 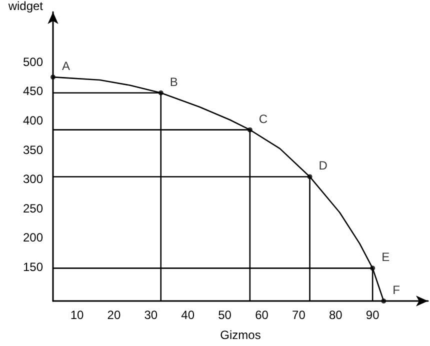 I want to click on y-tick-label: 300, so click(x=33, y=179).